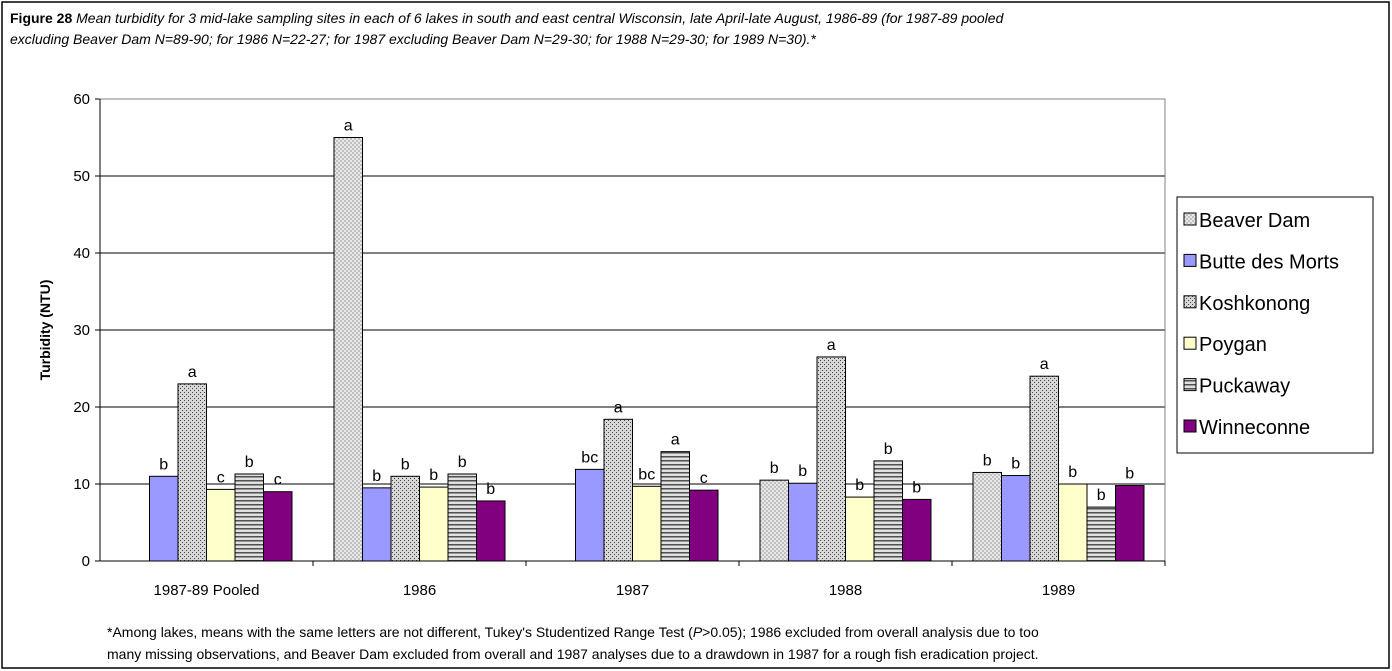  Describe the element at coordinates (81, 253) in the screenshot. I see `y-tick-label: 40` at that location.